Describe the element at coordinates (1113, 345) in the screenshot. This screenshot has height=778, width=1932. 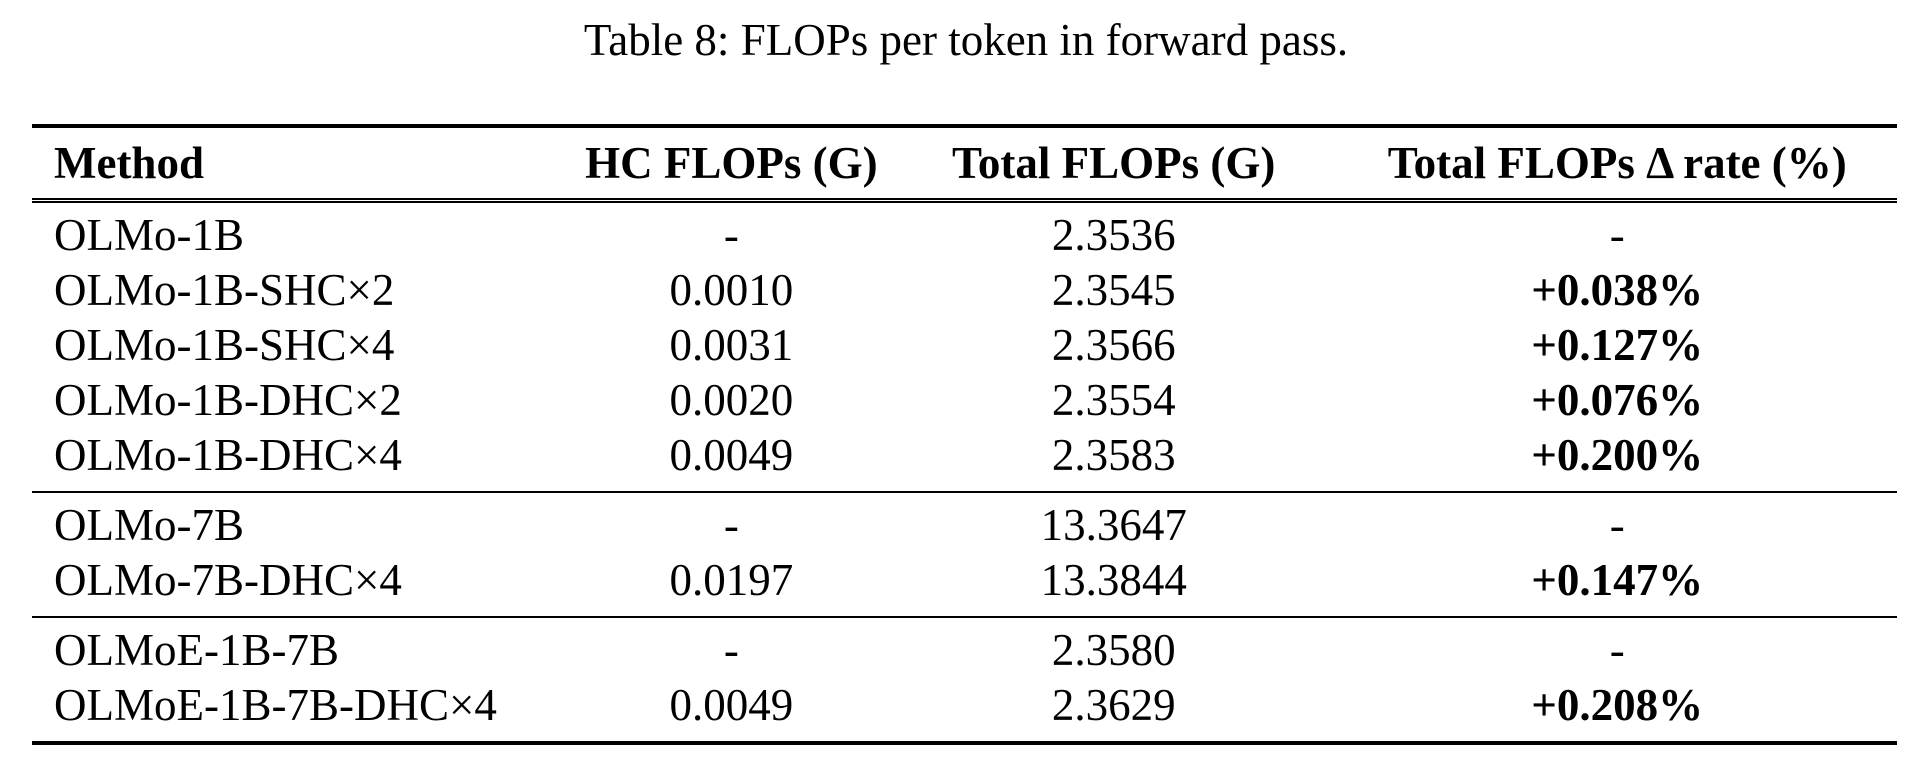
I see `total-flops-cell: 2.3566` at that location.